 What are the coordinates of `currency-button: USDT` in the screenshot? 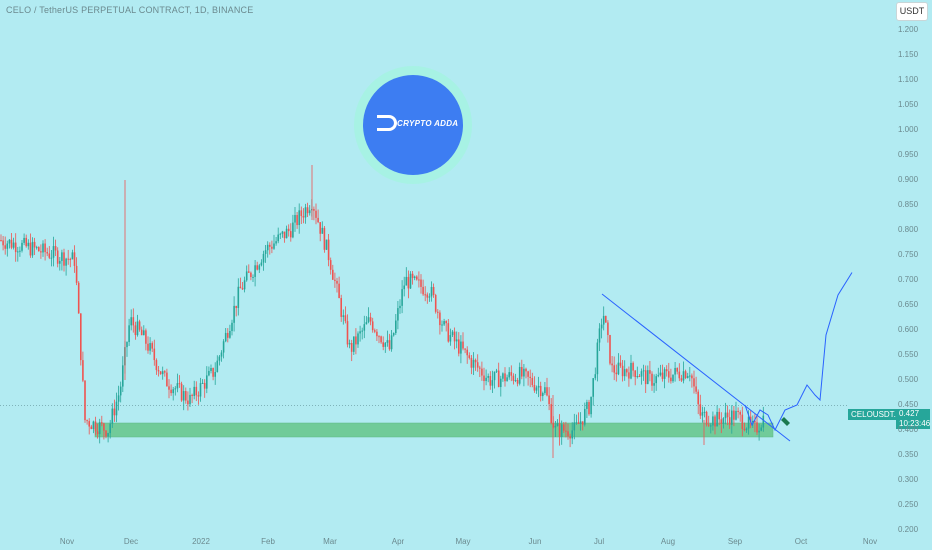 It's located at (912, 11).